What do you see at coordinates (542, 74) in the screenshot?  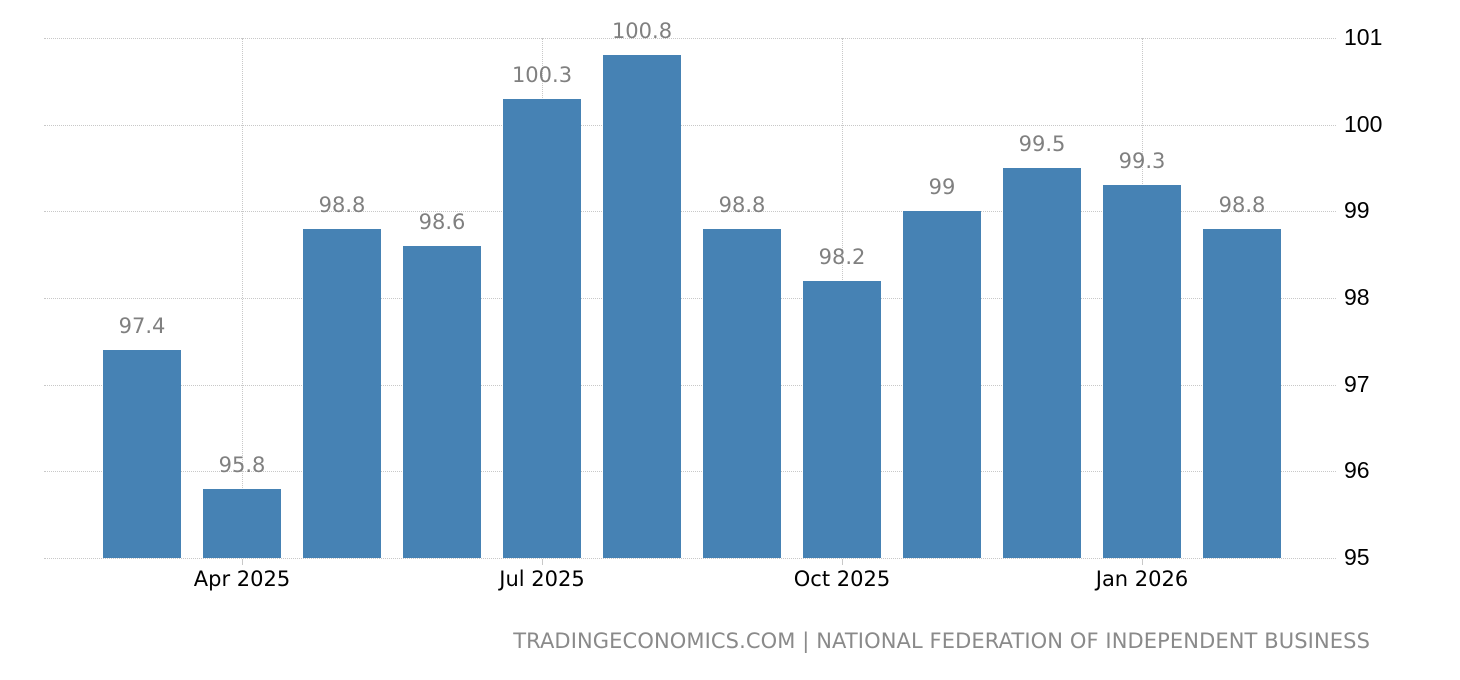 I see `bar-value-label: 100.3` at bounding box center [542, 74].